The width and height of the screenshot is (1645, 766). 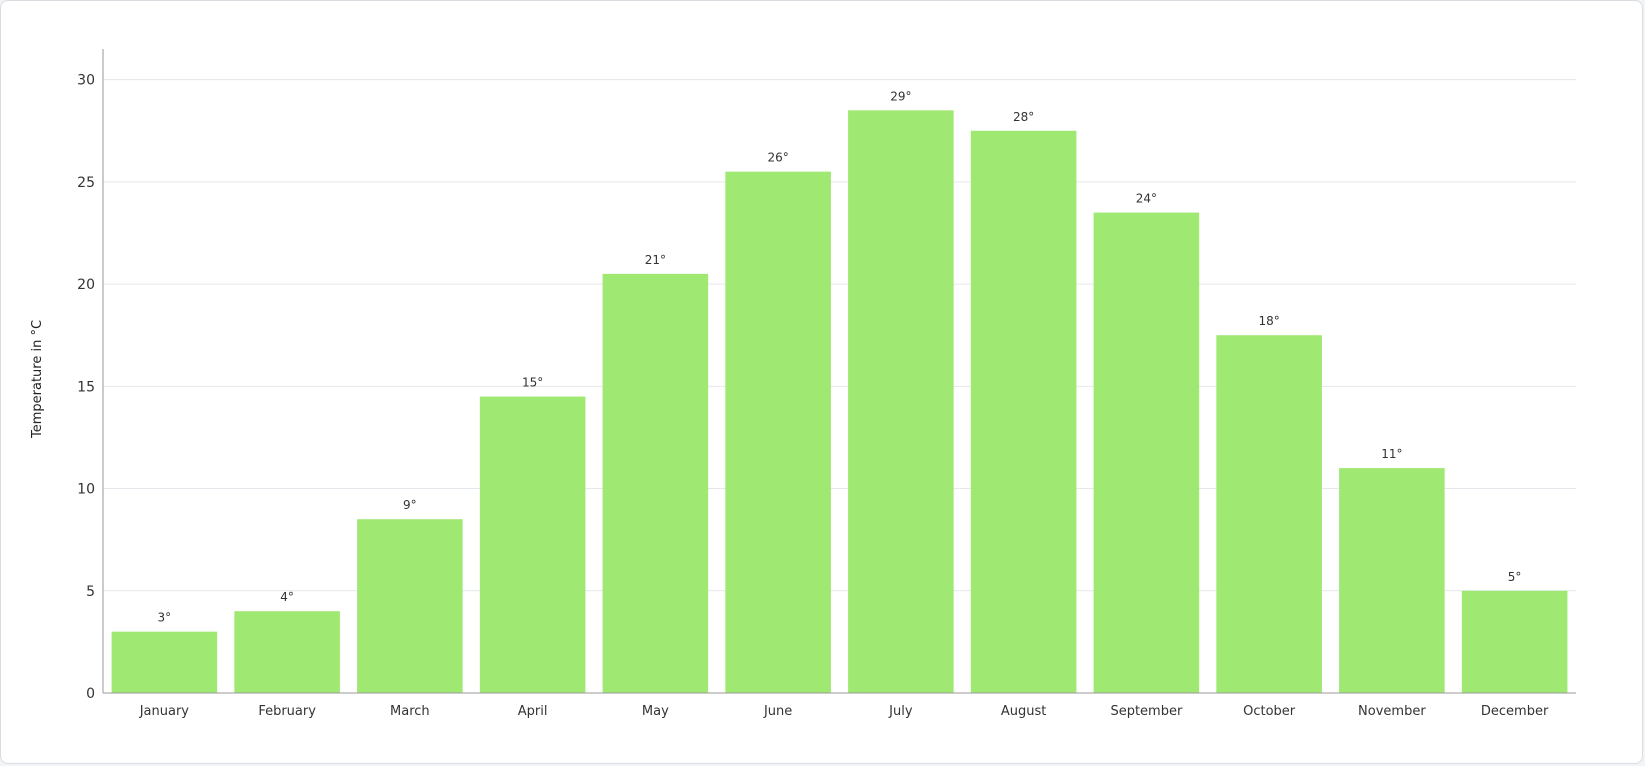 What do you see at coordinates (1392, 711) in the screenshot?
I see `x-tick-label-november: November` at bounding box center [1392, 711].